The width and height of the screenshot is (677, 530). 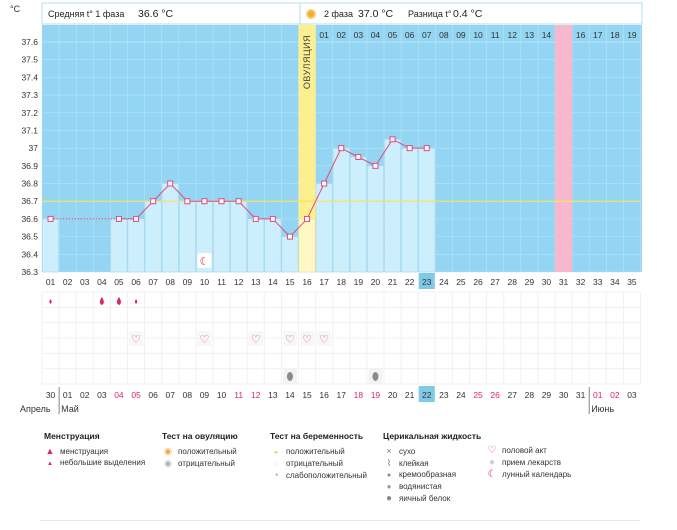 I want to click on cycle-day-label: 33, so click(x=598, y=282).